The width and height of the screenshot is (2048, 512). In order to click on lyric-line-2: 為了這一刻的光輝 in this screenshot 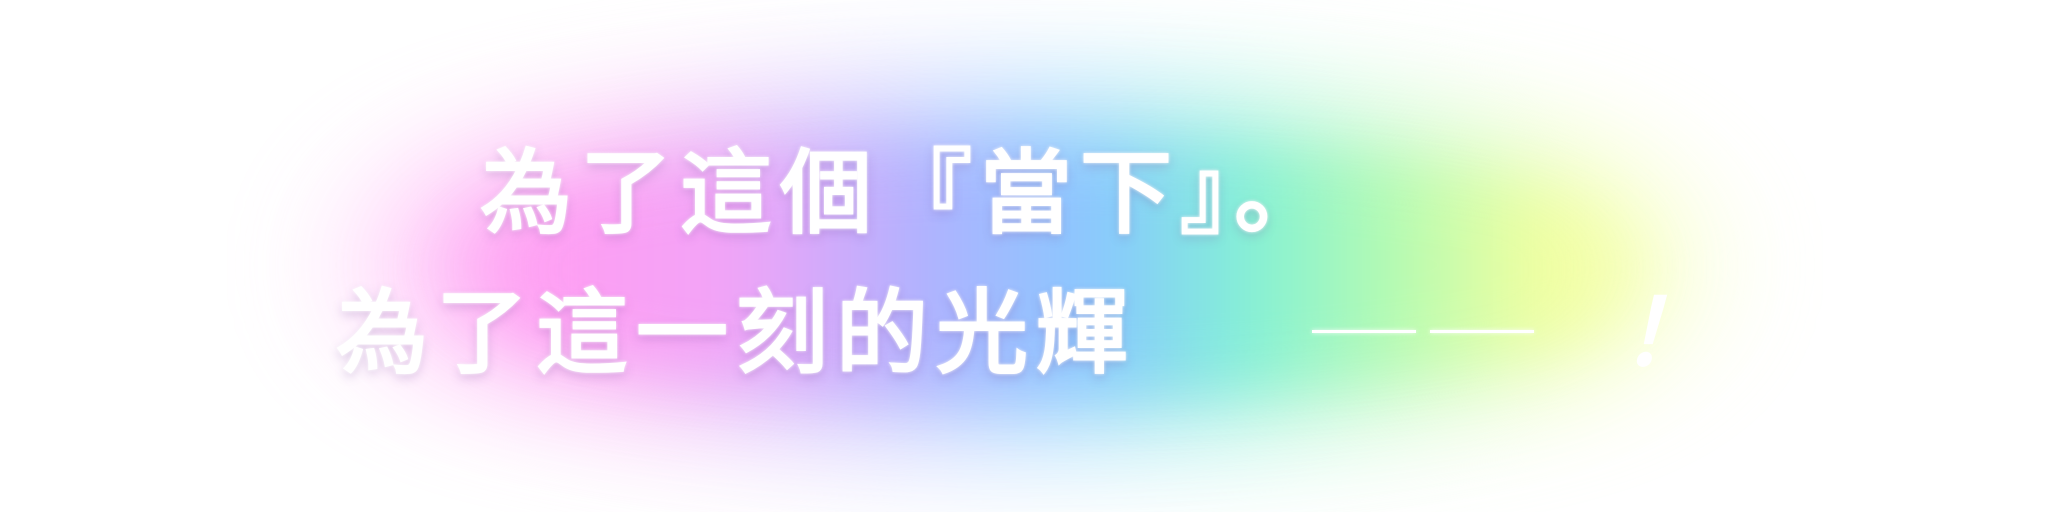, I will do `click(736, 333)`.